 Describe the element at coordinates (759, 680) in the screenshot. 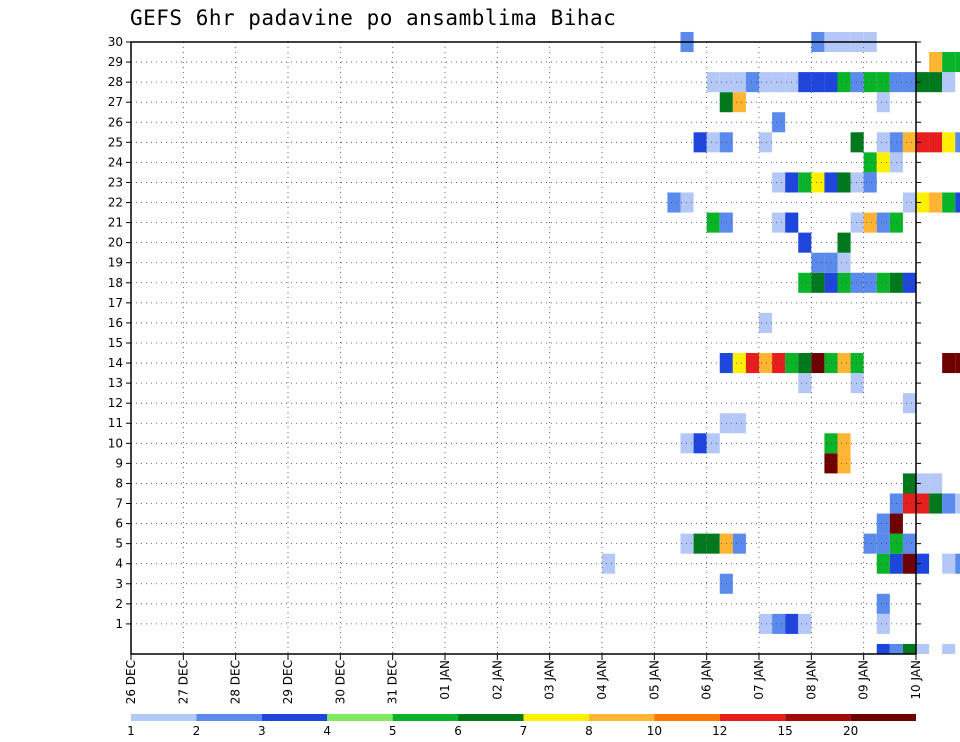

I see `x-tick-label: 07 JAN` at that location.